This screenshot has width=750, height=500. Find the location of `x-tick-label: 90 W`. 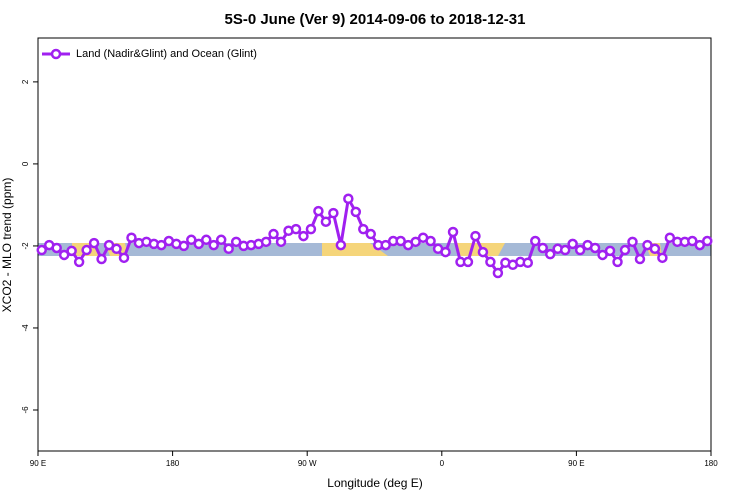

x-tick-label: 90 W is located at coordinates (307, 463).